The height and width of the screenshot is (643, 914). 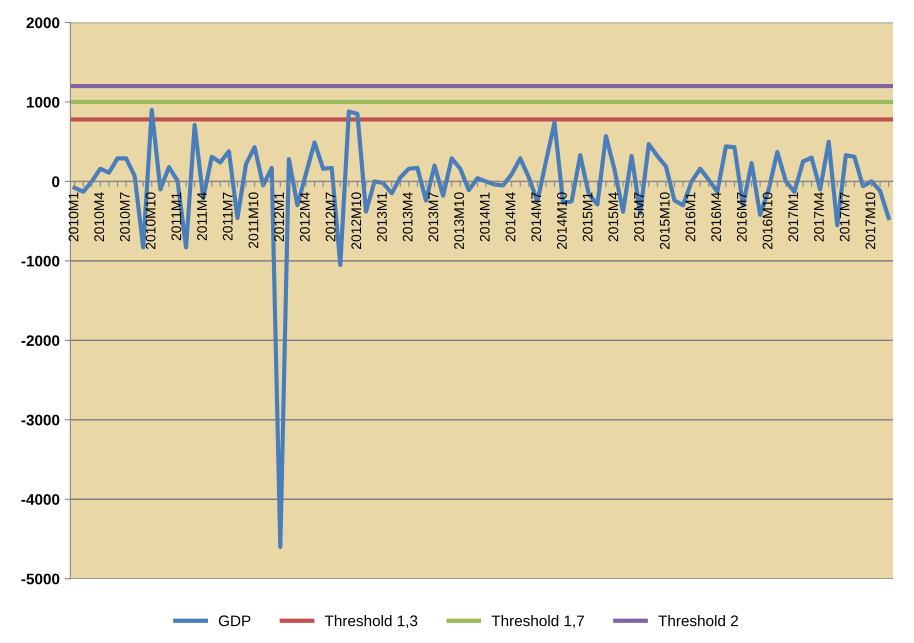 What do you see at coordinates (793, 217) in the screenshot?
I see `x-tick-label: 2017M1` at bounding box center [793, 217].